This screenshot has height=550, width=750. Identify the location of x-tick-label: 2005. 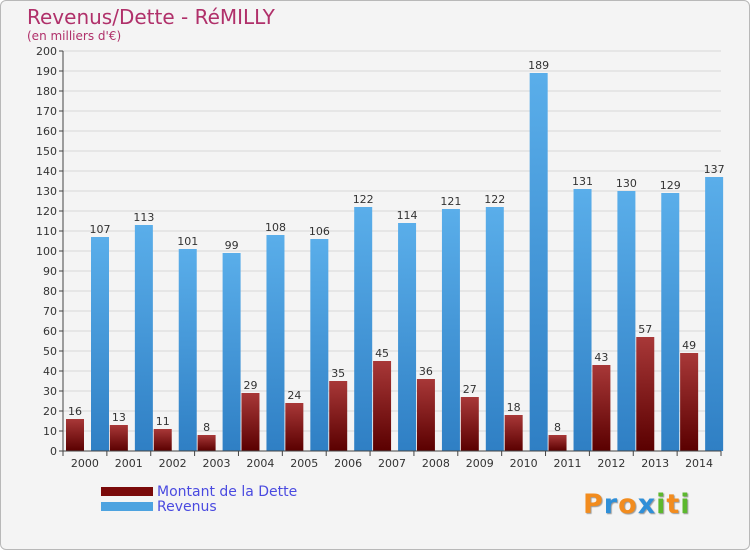
(304, 463).